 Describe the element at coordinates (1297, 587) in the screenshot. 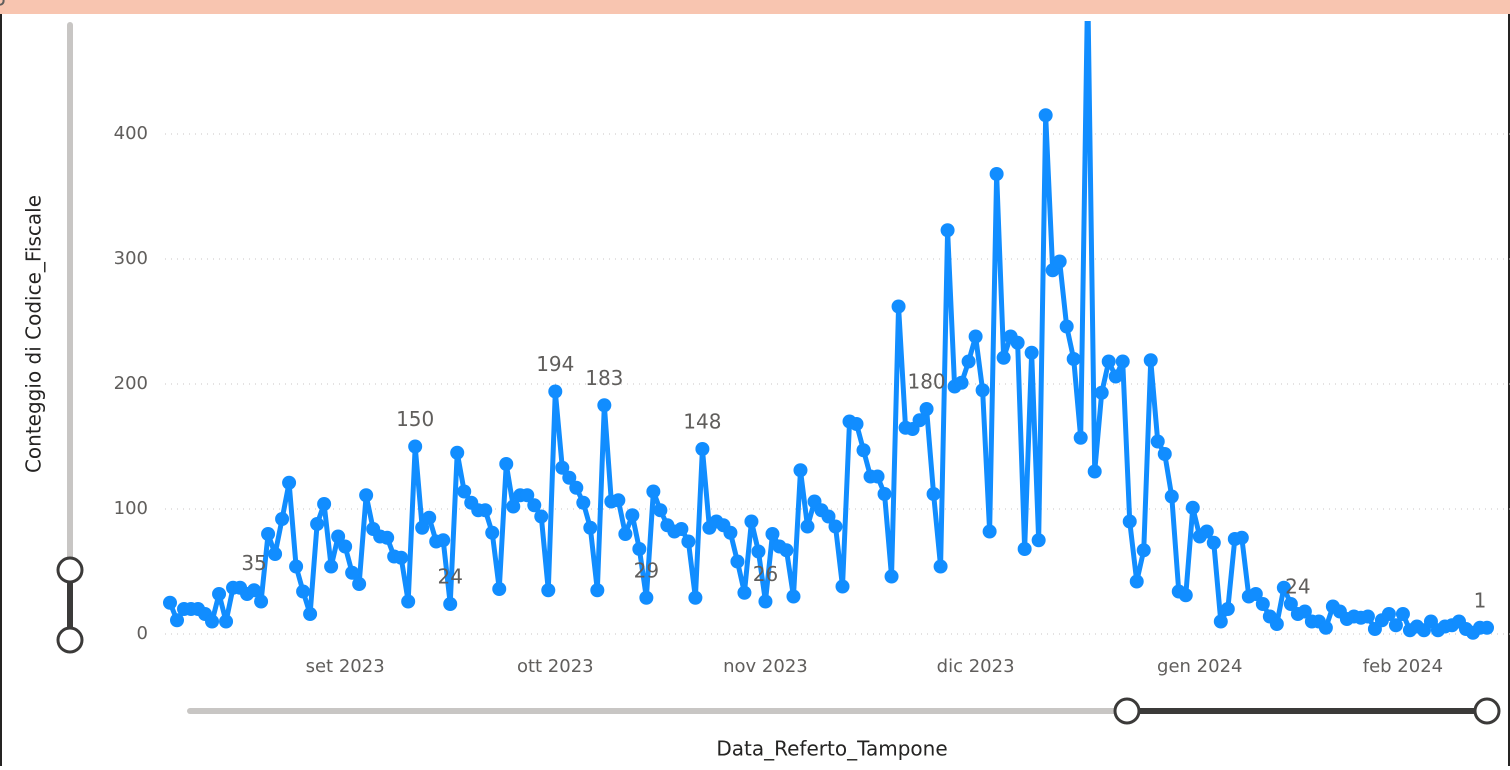

I see `data-label: 24` at that location.